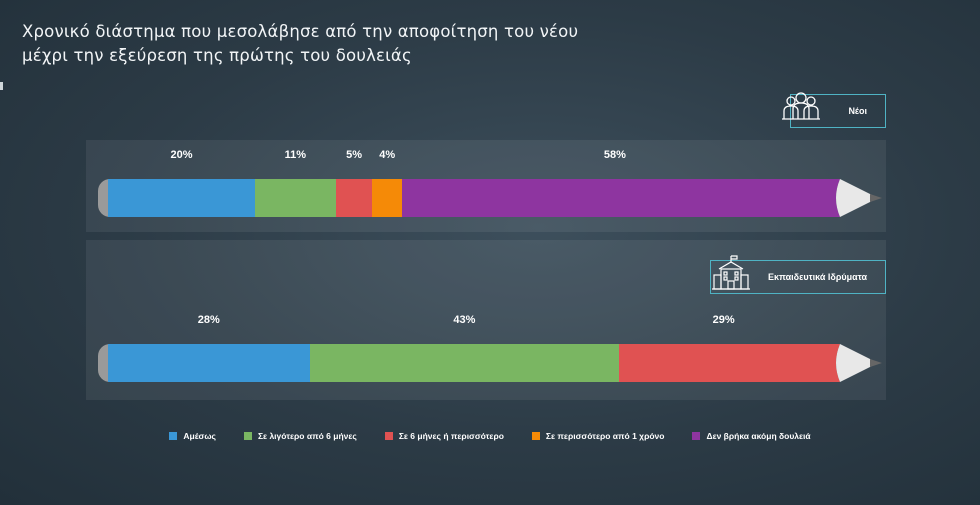  What do you see at coordinates (181, 155) in the screenshot?
I see `percentage-label: 20%` at bounding box center [181, 155].